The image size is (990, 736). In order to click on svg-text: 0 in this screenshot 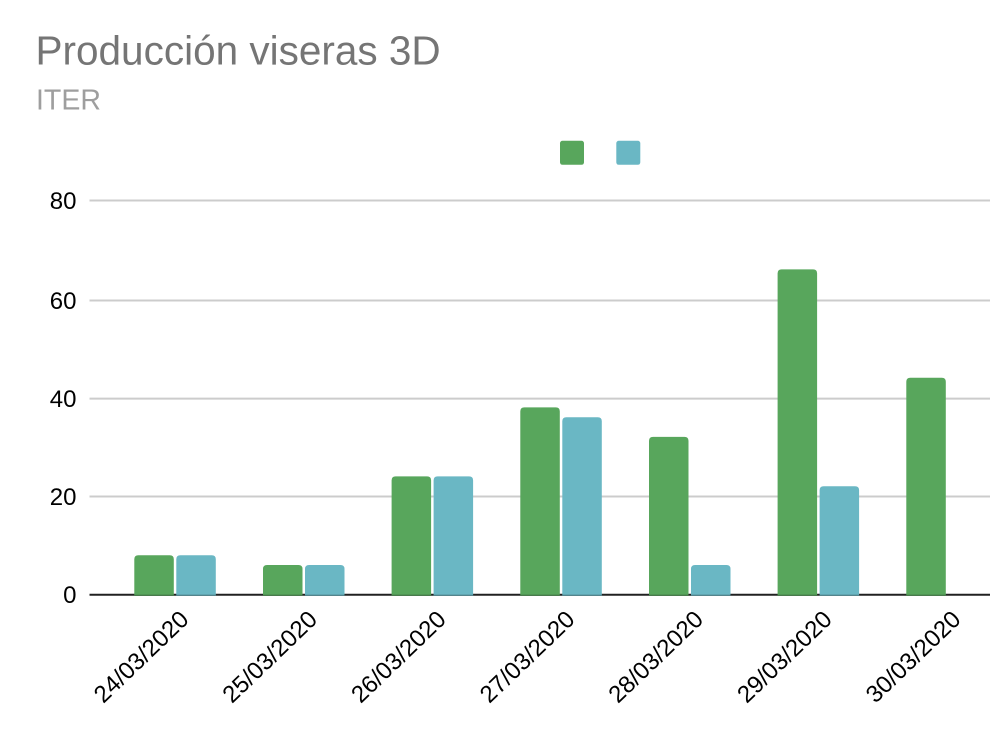, I will do `click(69, 595)`.